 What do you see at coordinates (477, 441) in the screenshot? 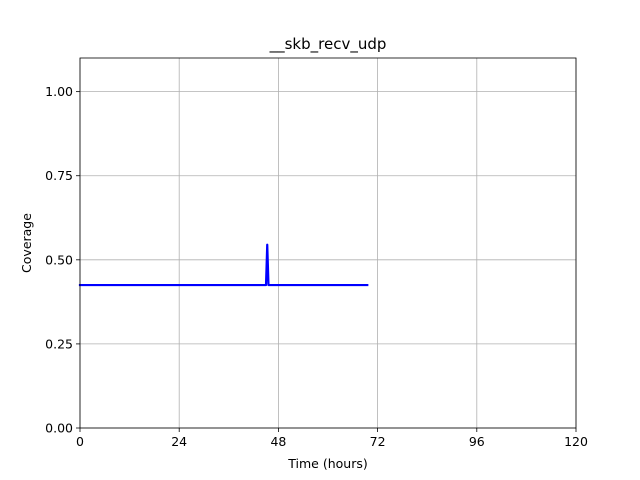
I see `x-tick-label: 96` at bounding box center [477, 441].